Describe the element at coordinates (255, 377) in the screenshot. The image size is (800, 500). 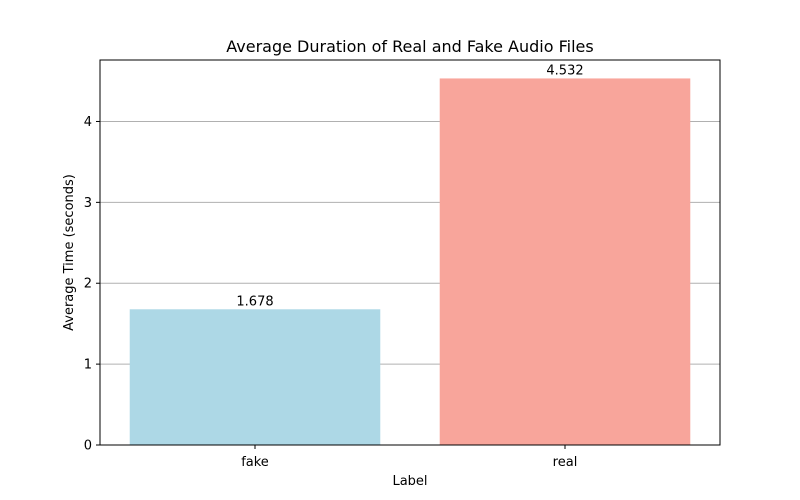
I see `bar-fake` at that location.